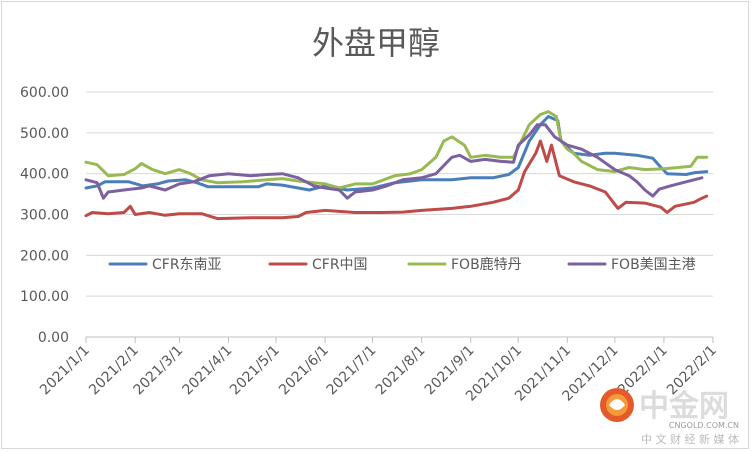  I want to click on watermark-domain: CNGOLD.COM.CN, so click(704, 425).